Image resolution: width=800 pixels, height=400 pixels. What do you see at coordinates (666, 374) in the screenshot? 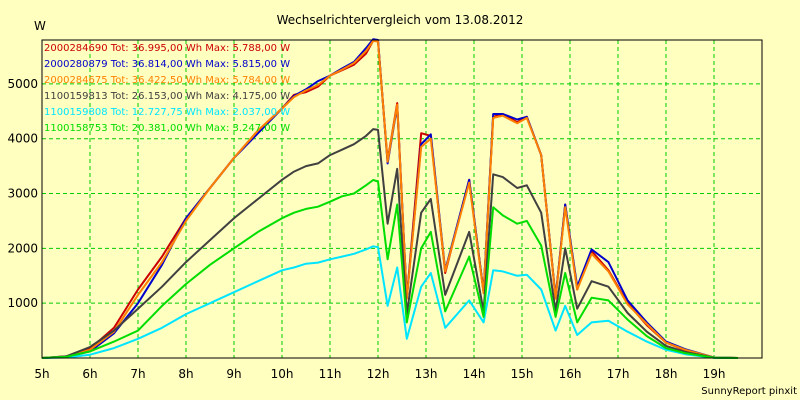
I see `x-tick-label: 18h` at bounding box center [666, 374].